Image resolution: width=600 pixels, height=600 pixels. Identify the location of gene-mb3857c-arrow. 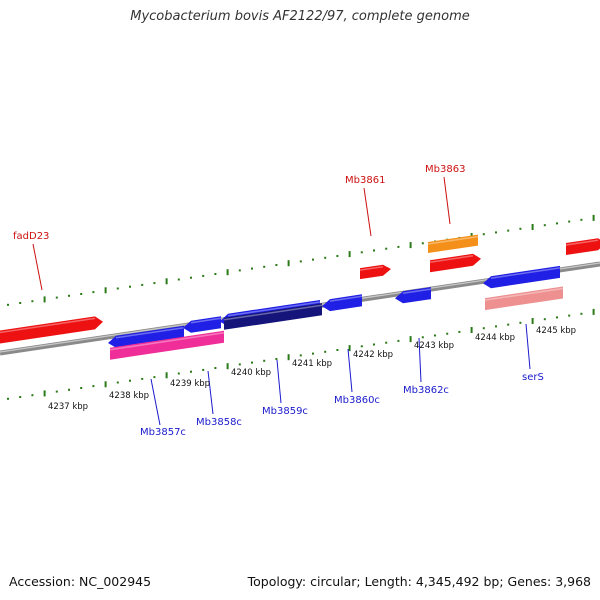
(146, 336).